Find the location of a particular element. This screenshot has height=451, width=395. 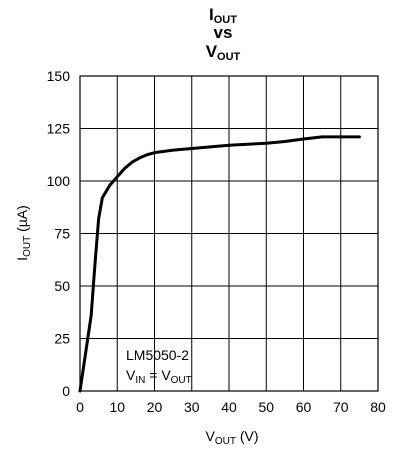

title-line-1: IOUT is located at coordinates (223, 15).